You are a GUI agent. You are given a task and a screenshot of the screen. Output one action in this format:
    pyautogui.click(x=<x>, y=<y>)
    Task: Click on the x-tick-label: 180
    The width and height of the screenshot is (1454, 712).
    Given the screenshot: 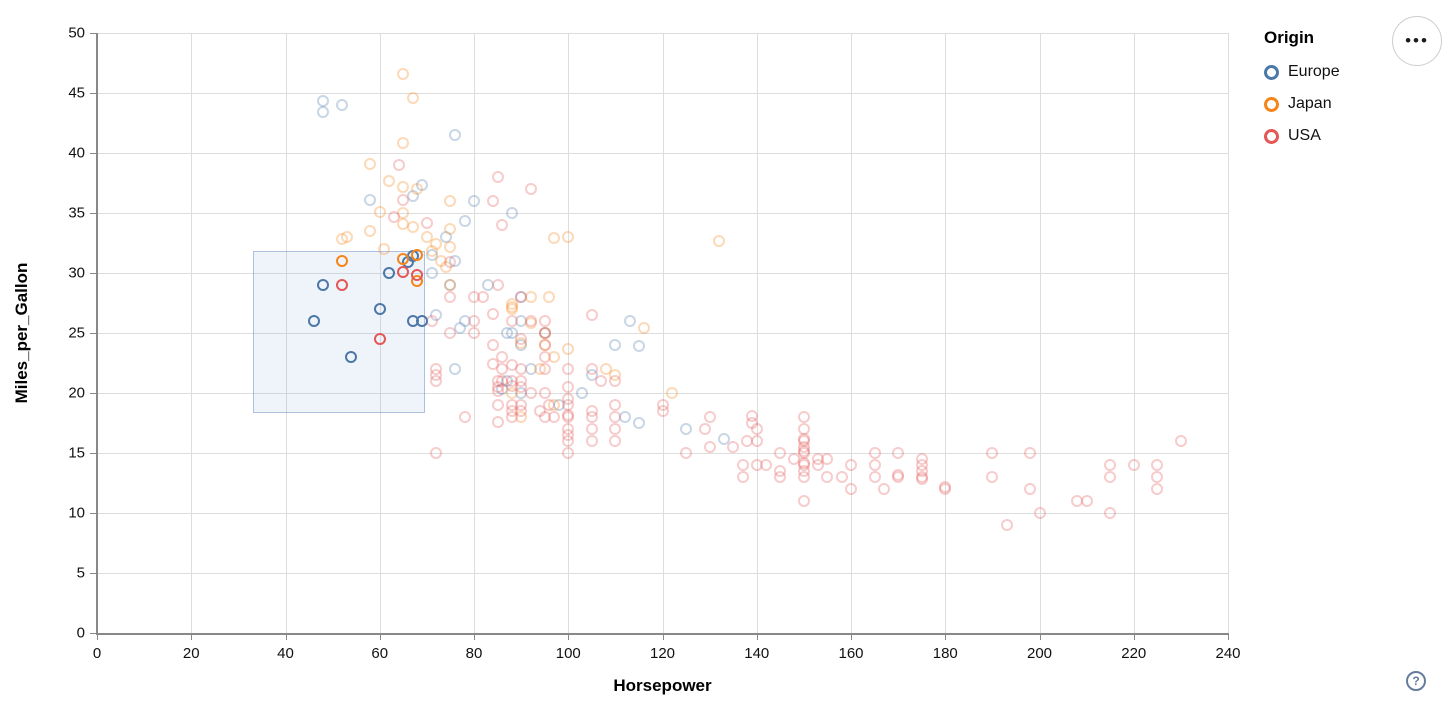 What is the action you would take?
    pyautogui.click(x=945, y=653)
    